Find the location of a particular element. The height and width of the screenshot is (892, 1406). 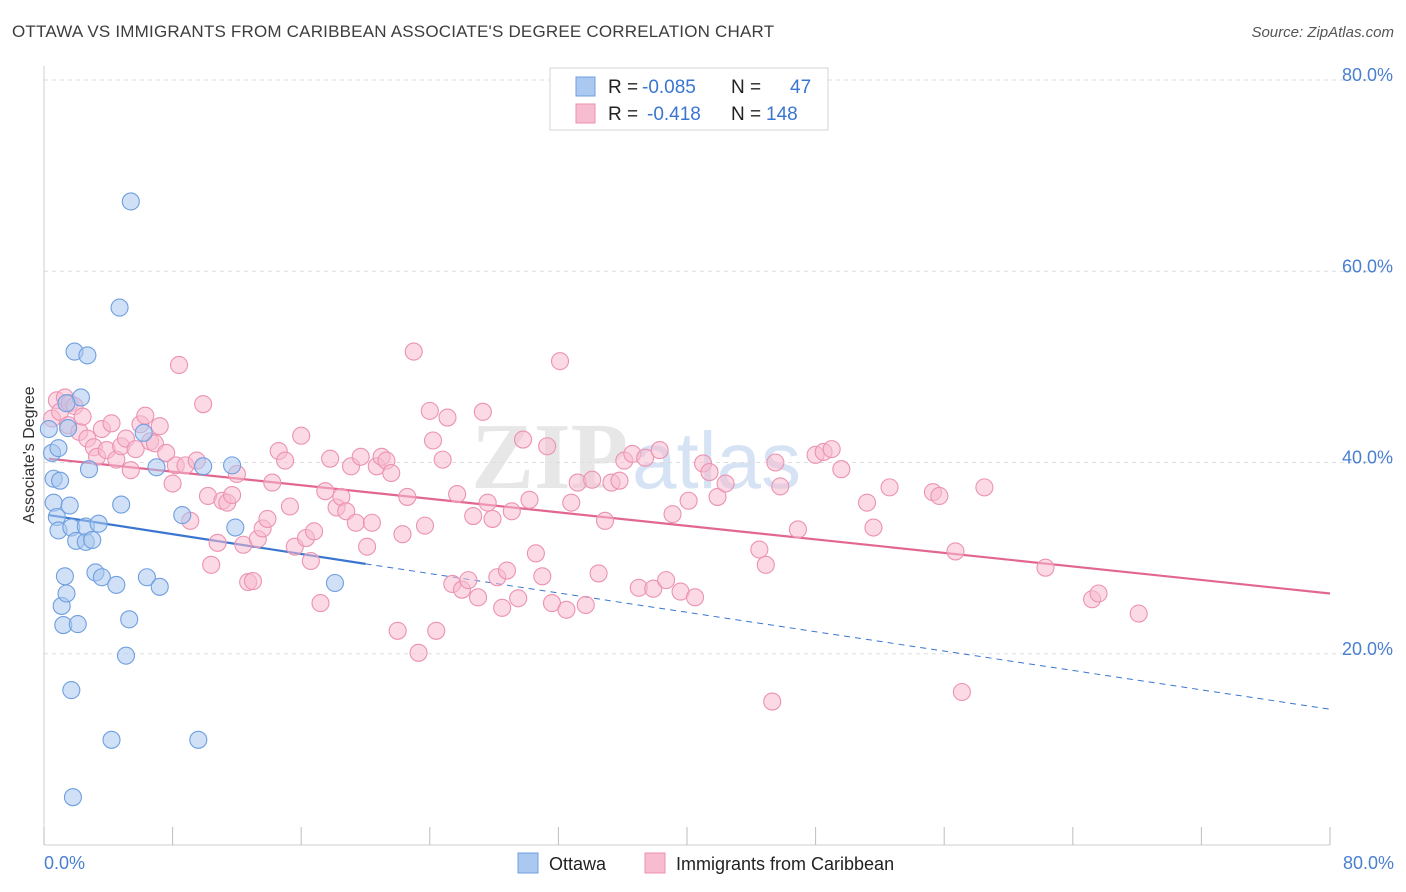

x-tick-label-max: 80.0% is located at coordinates (1368, 863).